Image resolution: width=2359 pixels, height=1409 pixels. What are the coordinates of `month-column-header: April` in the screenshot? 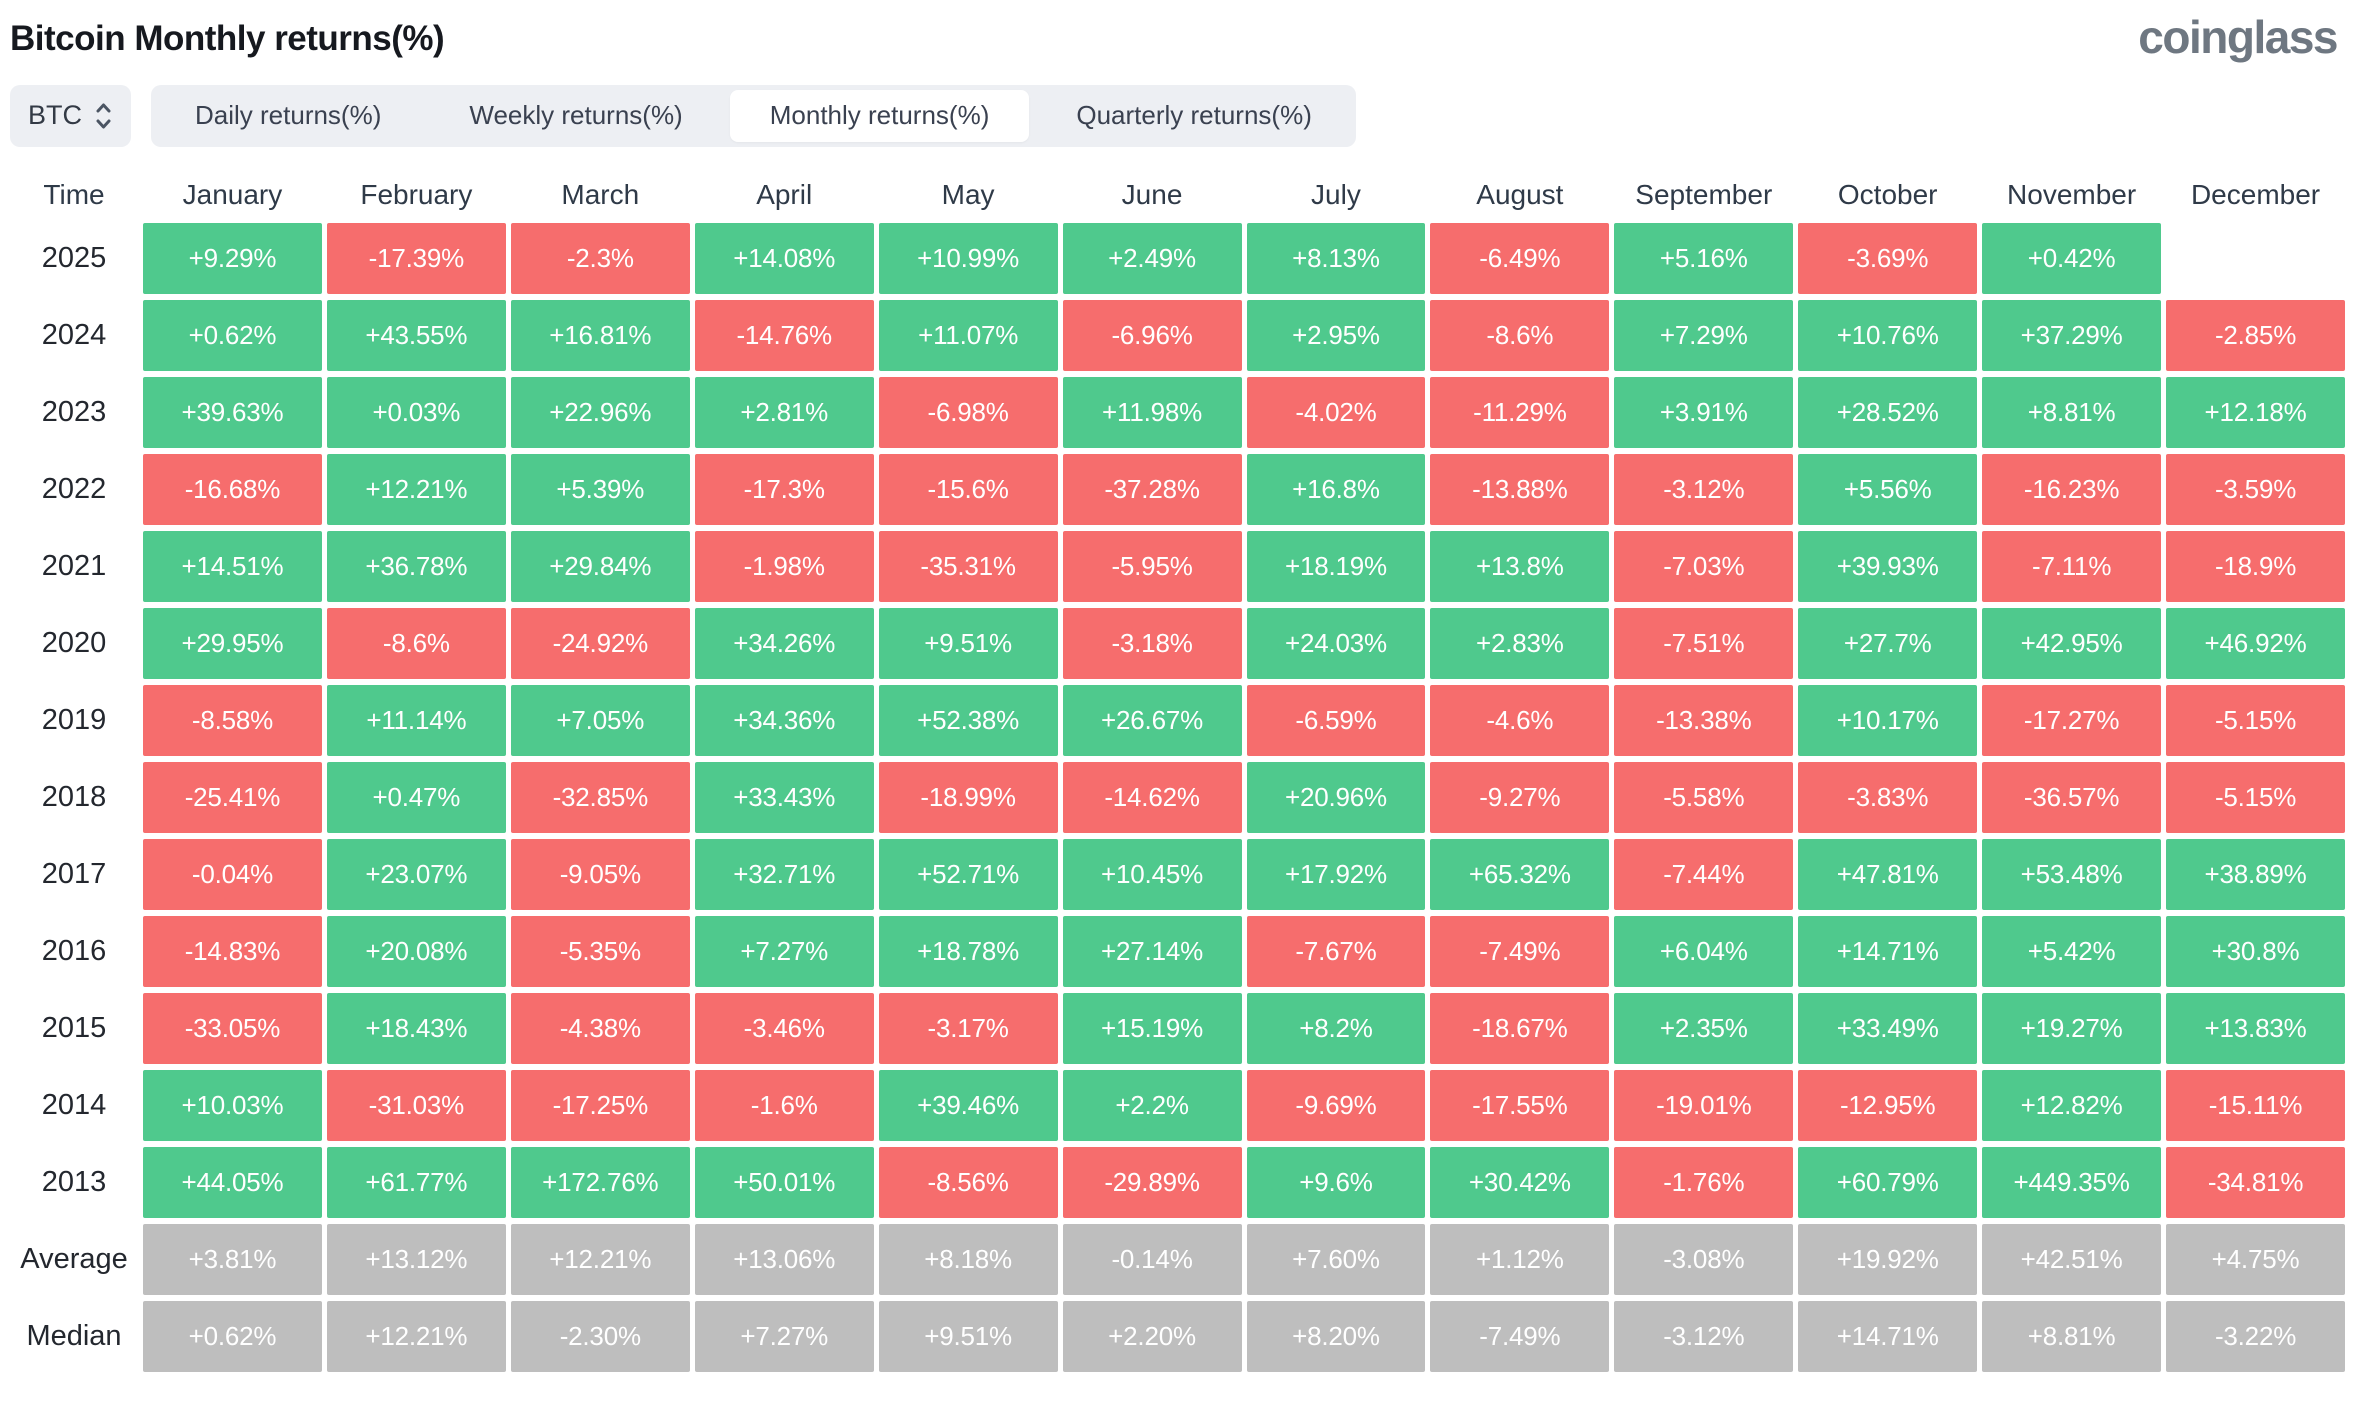 It's located at (784, 194).